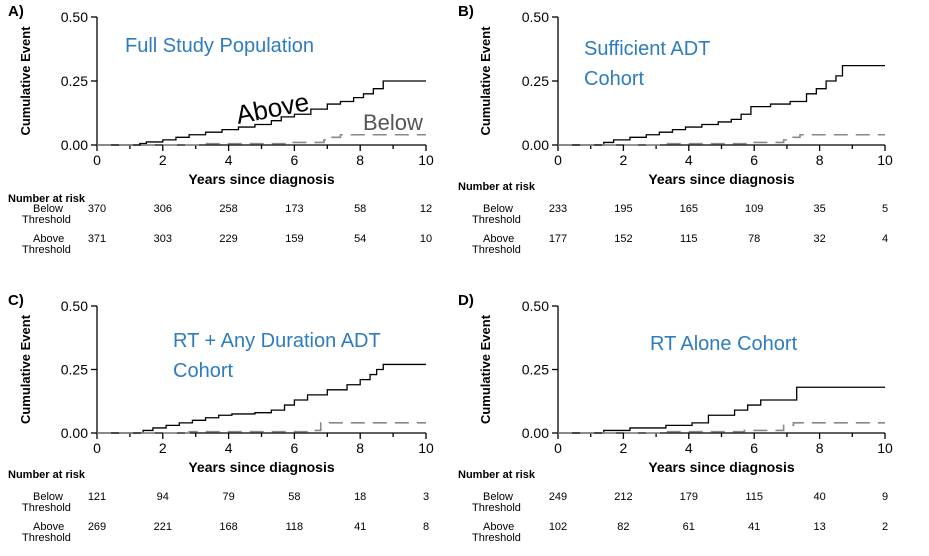  Describe the element at coordinates (647, 49) in the screenshot. I see `cohort-title-line-1: Sufficient ADT` at that location.